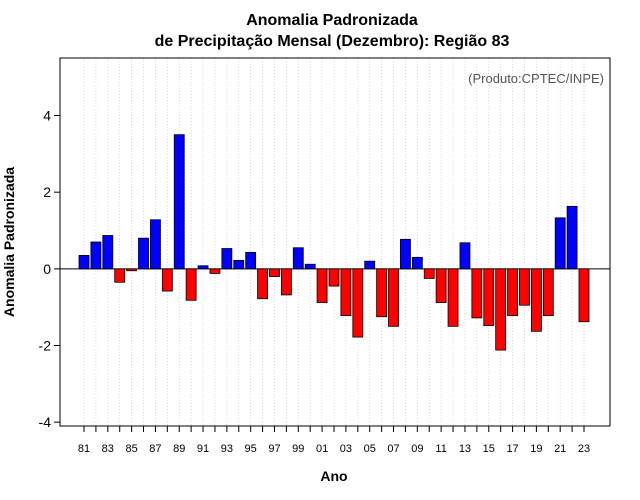 The width and height of the screenshot is (640, 500). Describe the element at coordinates (179, 449) in the screenshot. I see `x-tick-label: 89` at that location.